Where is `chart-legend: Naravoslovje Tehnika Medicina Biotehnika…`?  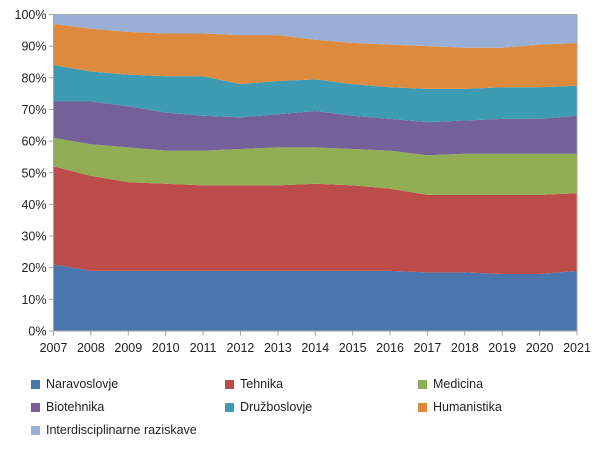 chart-legend: Naravoslovje Tehnika Medicina Biotehnika… is located at coordinates (311, 407).